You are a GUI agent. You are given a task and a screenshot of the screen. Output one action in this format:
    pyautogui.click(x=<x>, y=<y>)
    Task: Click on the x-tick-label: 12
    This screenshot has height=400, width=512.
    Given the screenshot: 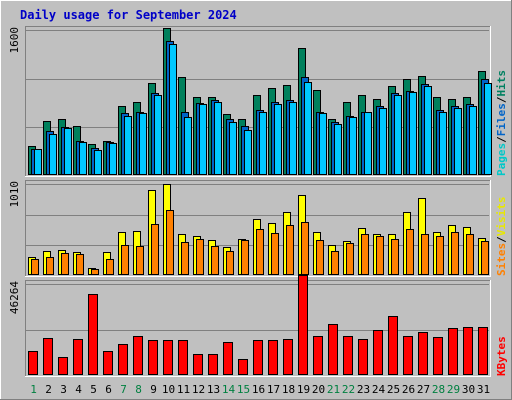 What is the action you would take?
    pyautogui.click(x=198, y=389)
    